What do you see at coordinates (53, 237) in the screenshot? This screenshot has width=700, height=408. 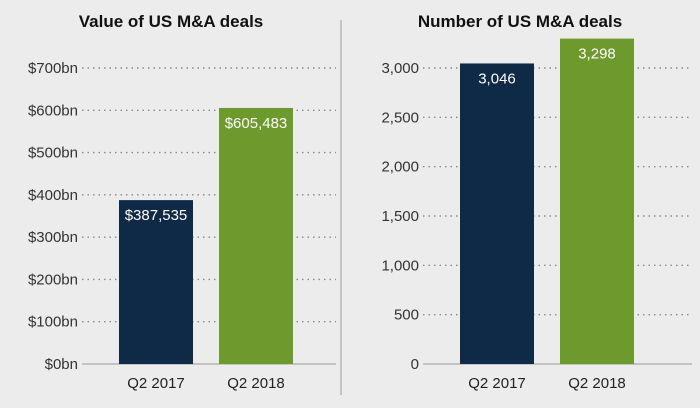 I see `y-tick-label: $300bn` at bounding box center [53, 237].